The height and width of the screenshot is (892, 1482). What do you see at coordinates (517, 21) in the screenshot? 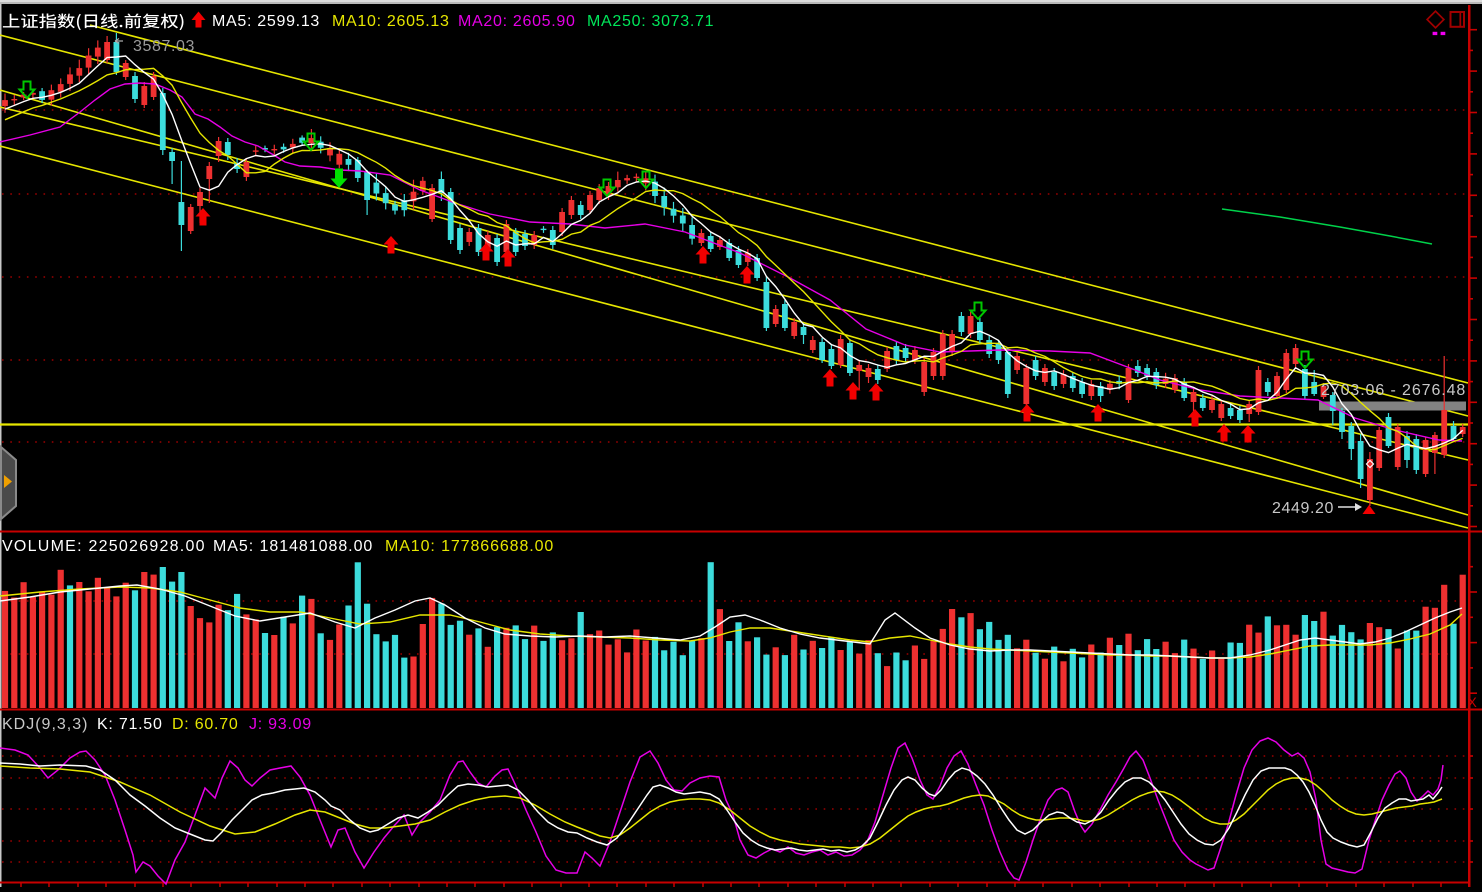
I see `svg-text: MA20: 2605.90` at bounding box center [517, 21].